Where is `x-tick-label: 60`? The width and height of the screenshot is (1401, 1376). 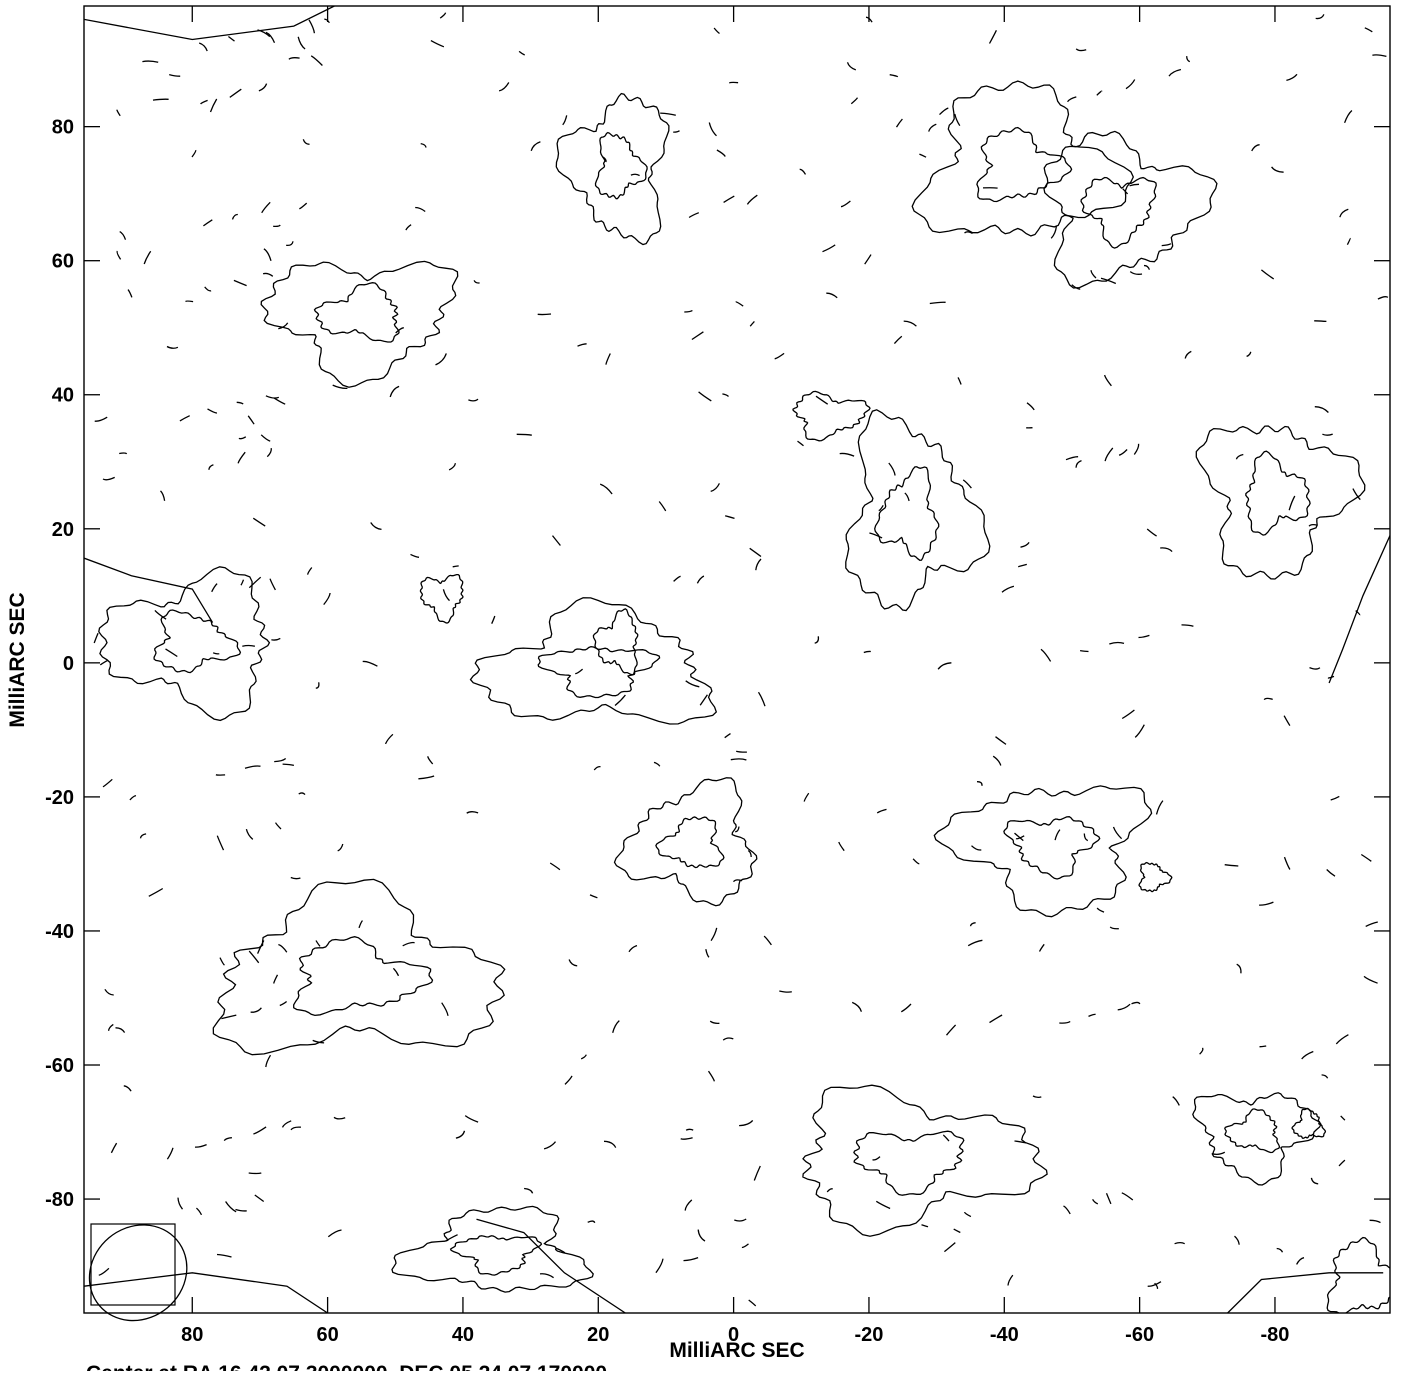 x-tick-label: 60 is located at coordinates (327, 1335).